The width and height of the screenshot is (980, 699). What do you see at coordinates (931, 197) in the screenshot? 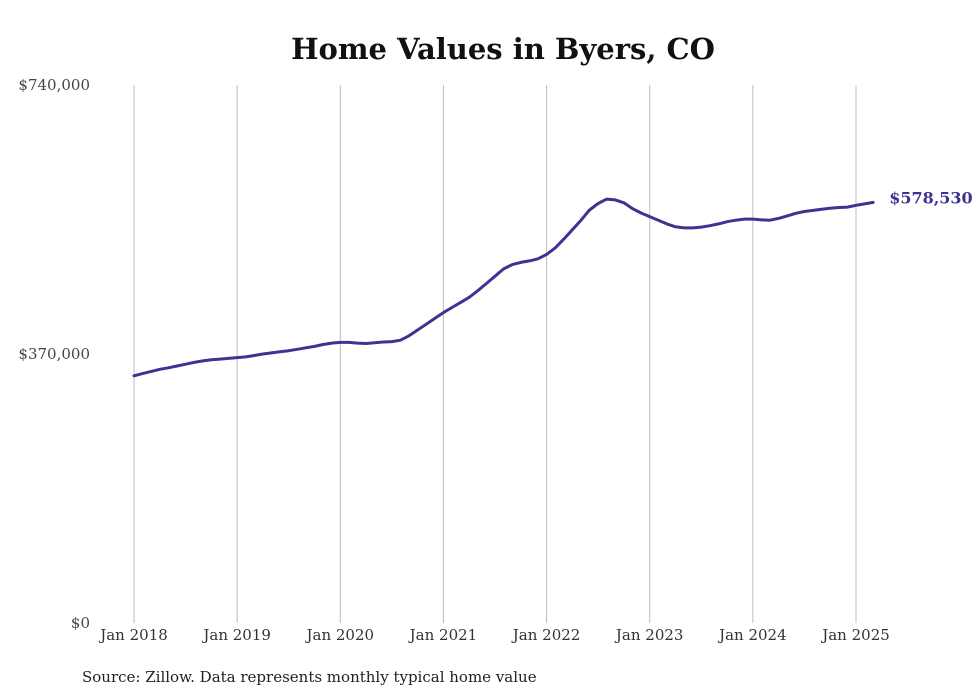
I see `end-value-label: $578,530` at bounding box center [931, 197].